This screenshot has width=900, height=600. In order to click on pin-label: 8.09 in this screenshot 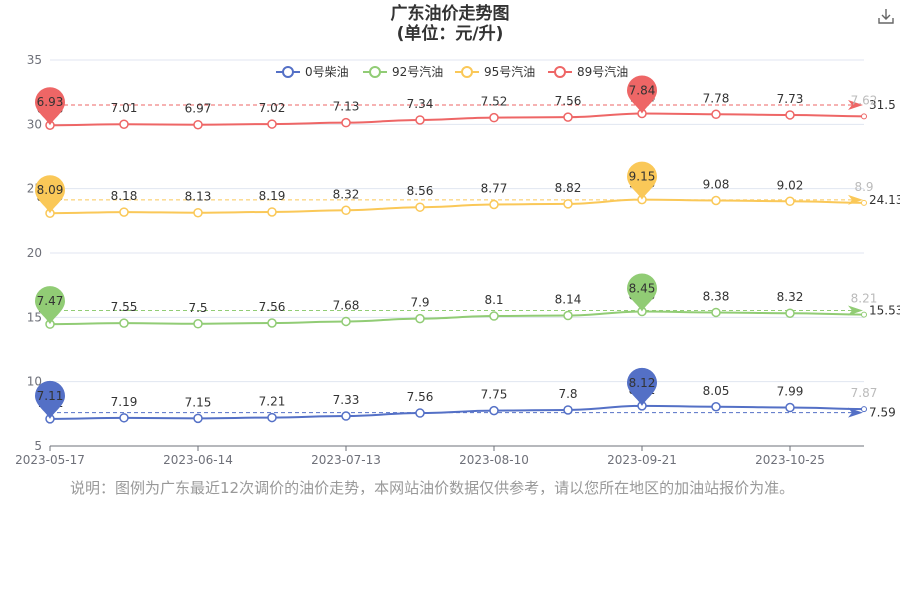, I will do `click(50, 190)`.